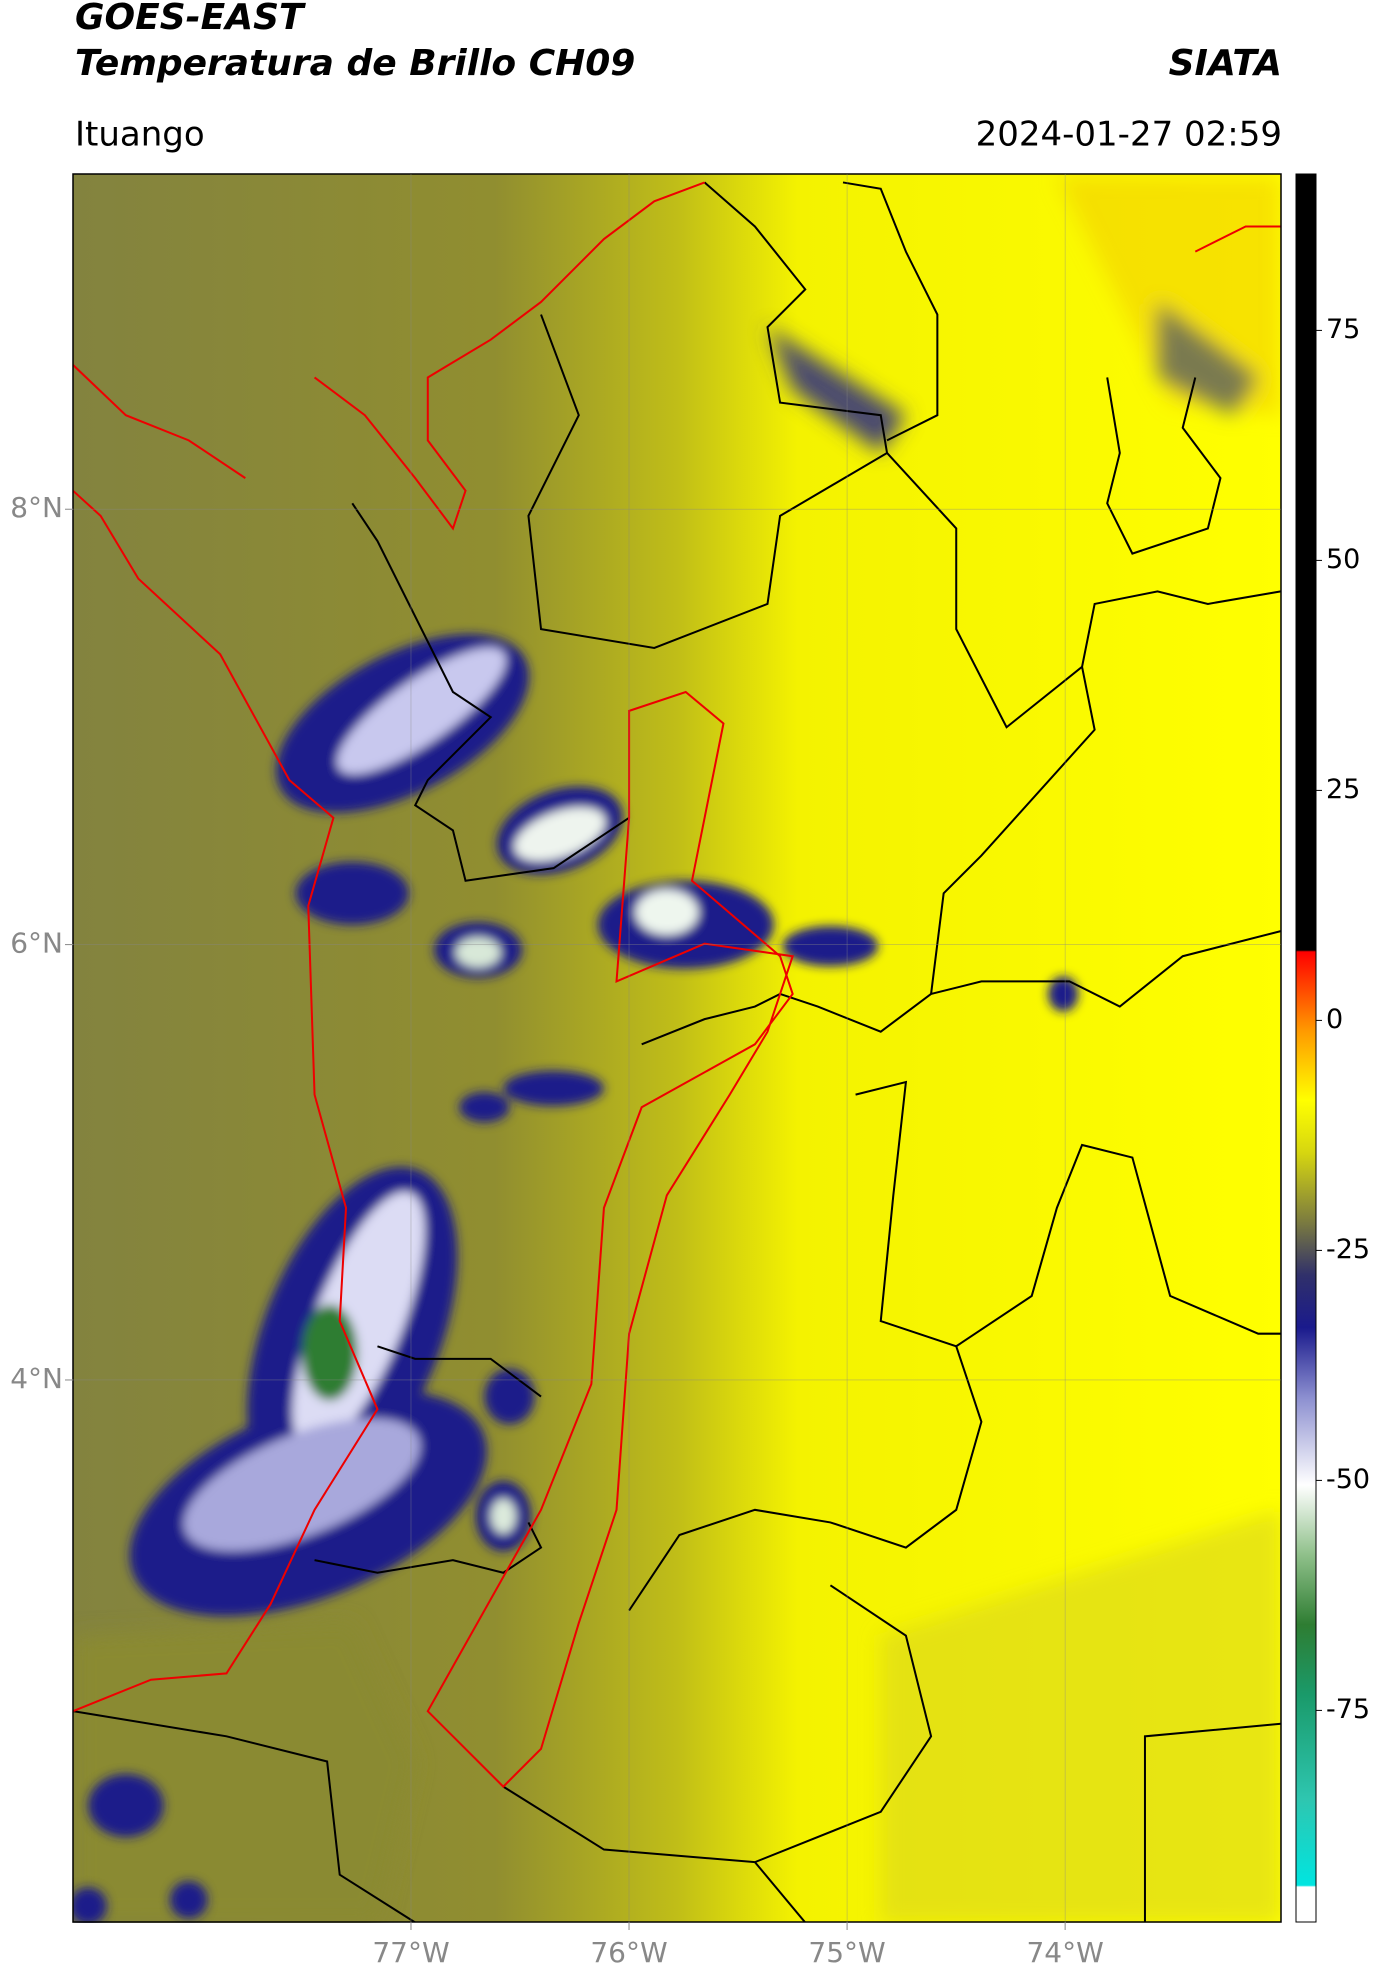 Image resolution: width=1384 pixels, height=1985 pixels. I want to click on colorbar-tick-label: -25, so click(1348, 1249).